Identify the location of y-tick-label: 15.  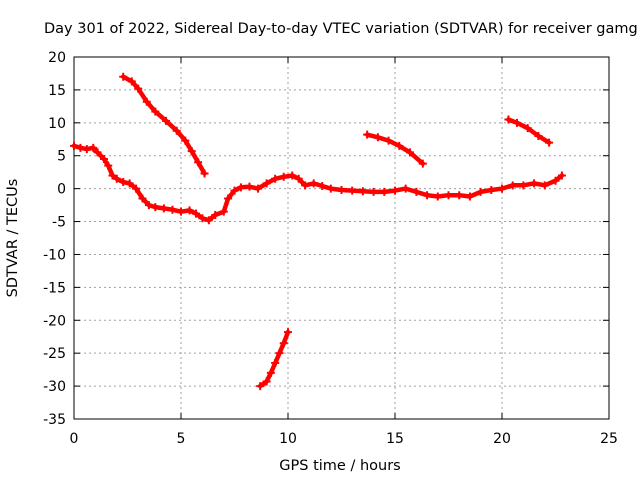
(57, 91).